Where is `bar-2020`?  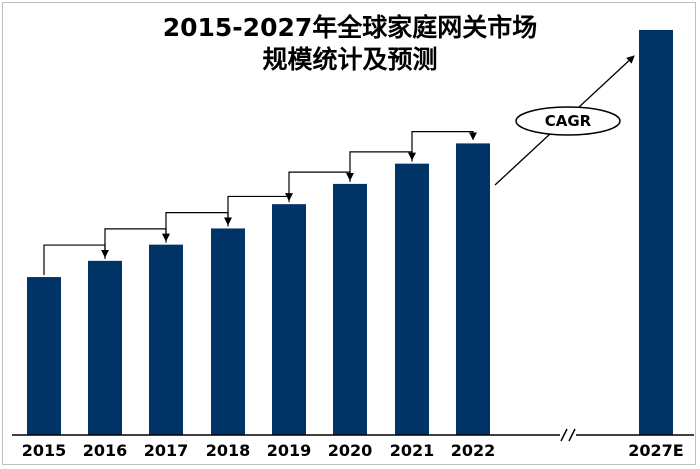
bar-2020 is located at coordinates (350, 309).